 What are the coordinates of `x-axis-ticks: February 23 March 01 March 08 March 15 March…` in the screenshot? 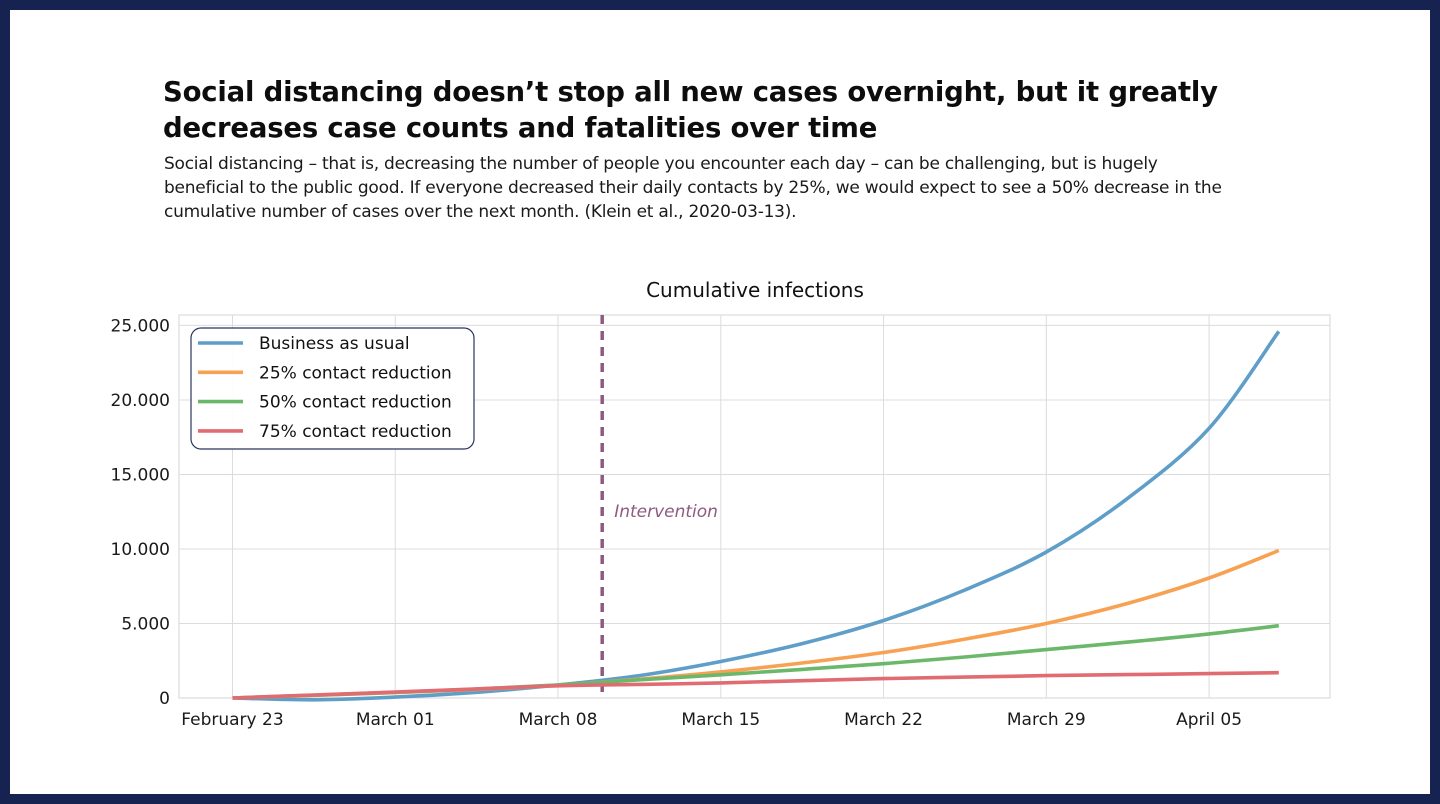 It's located at (711, 720).